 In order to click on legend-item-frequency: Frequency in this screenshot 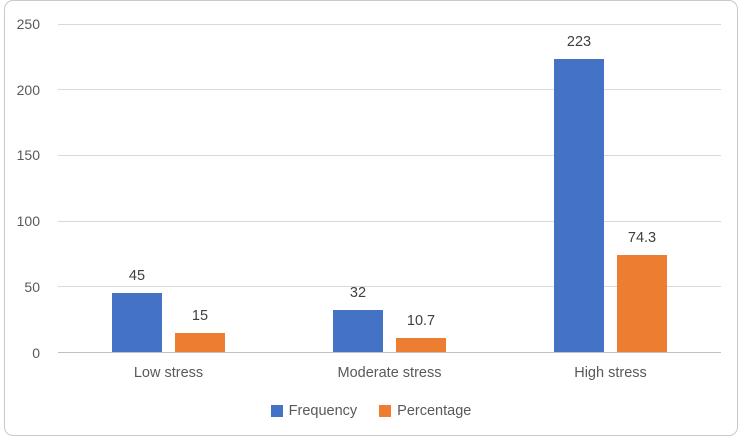, I will do `click(314, 411)`.